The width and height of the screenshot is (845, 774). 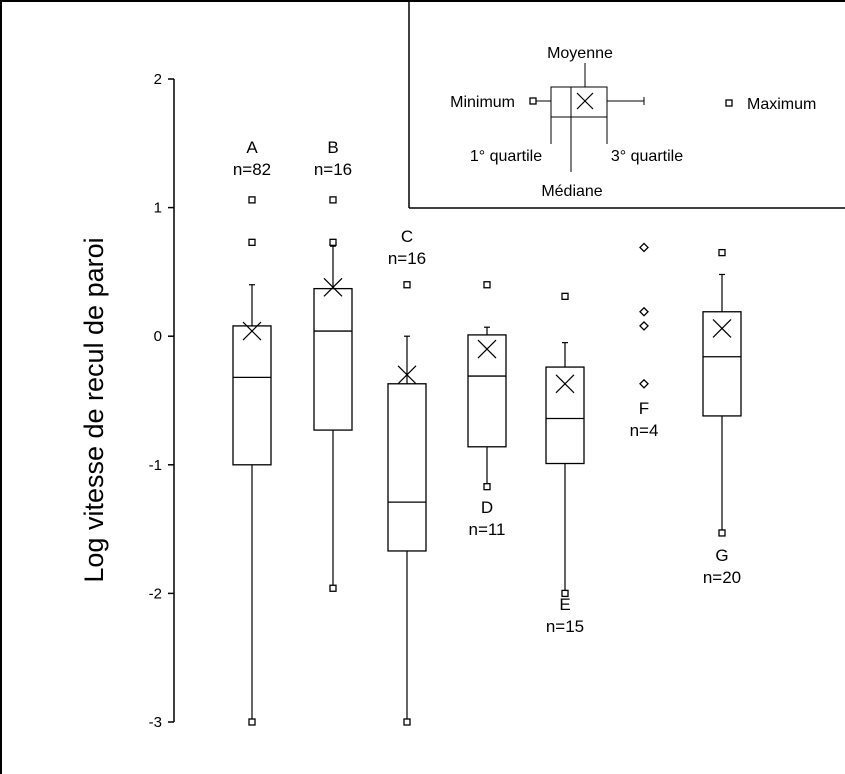 I want to click on group-n-label: n=11, so click(x=486, y=529).